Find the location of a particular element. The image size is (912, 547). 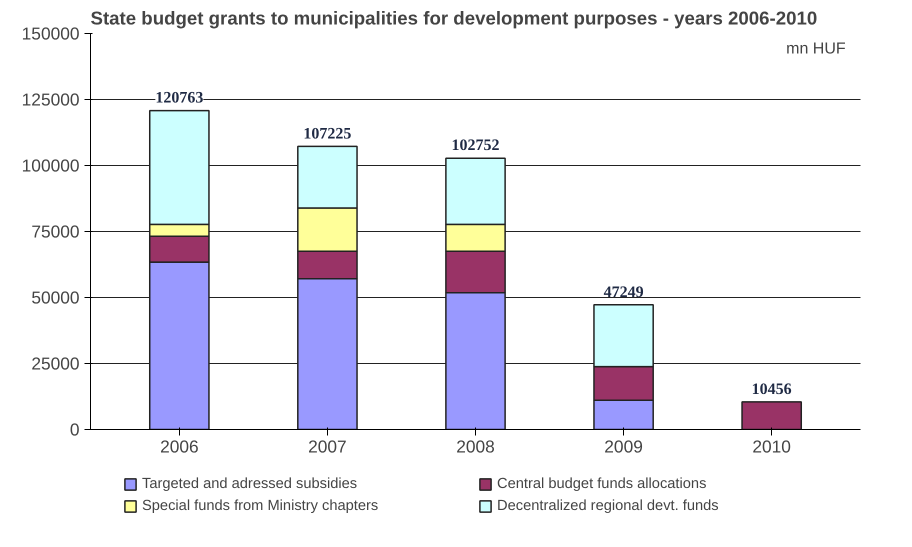

total-label: 107225 is located at coordinates (327, 133).